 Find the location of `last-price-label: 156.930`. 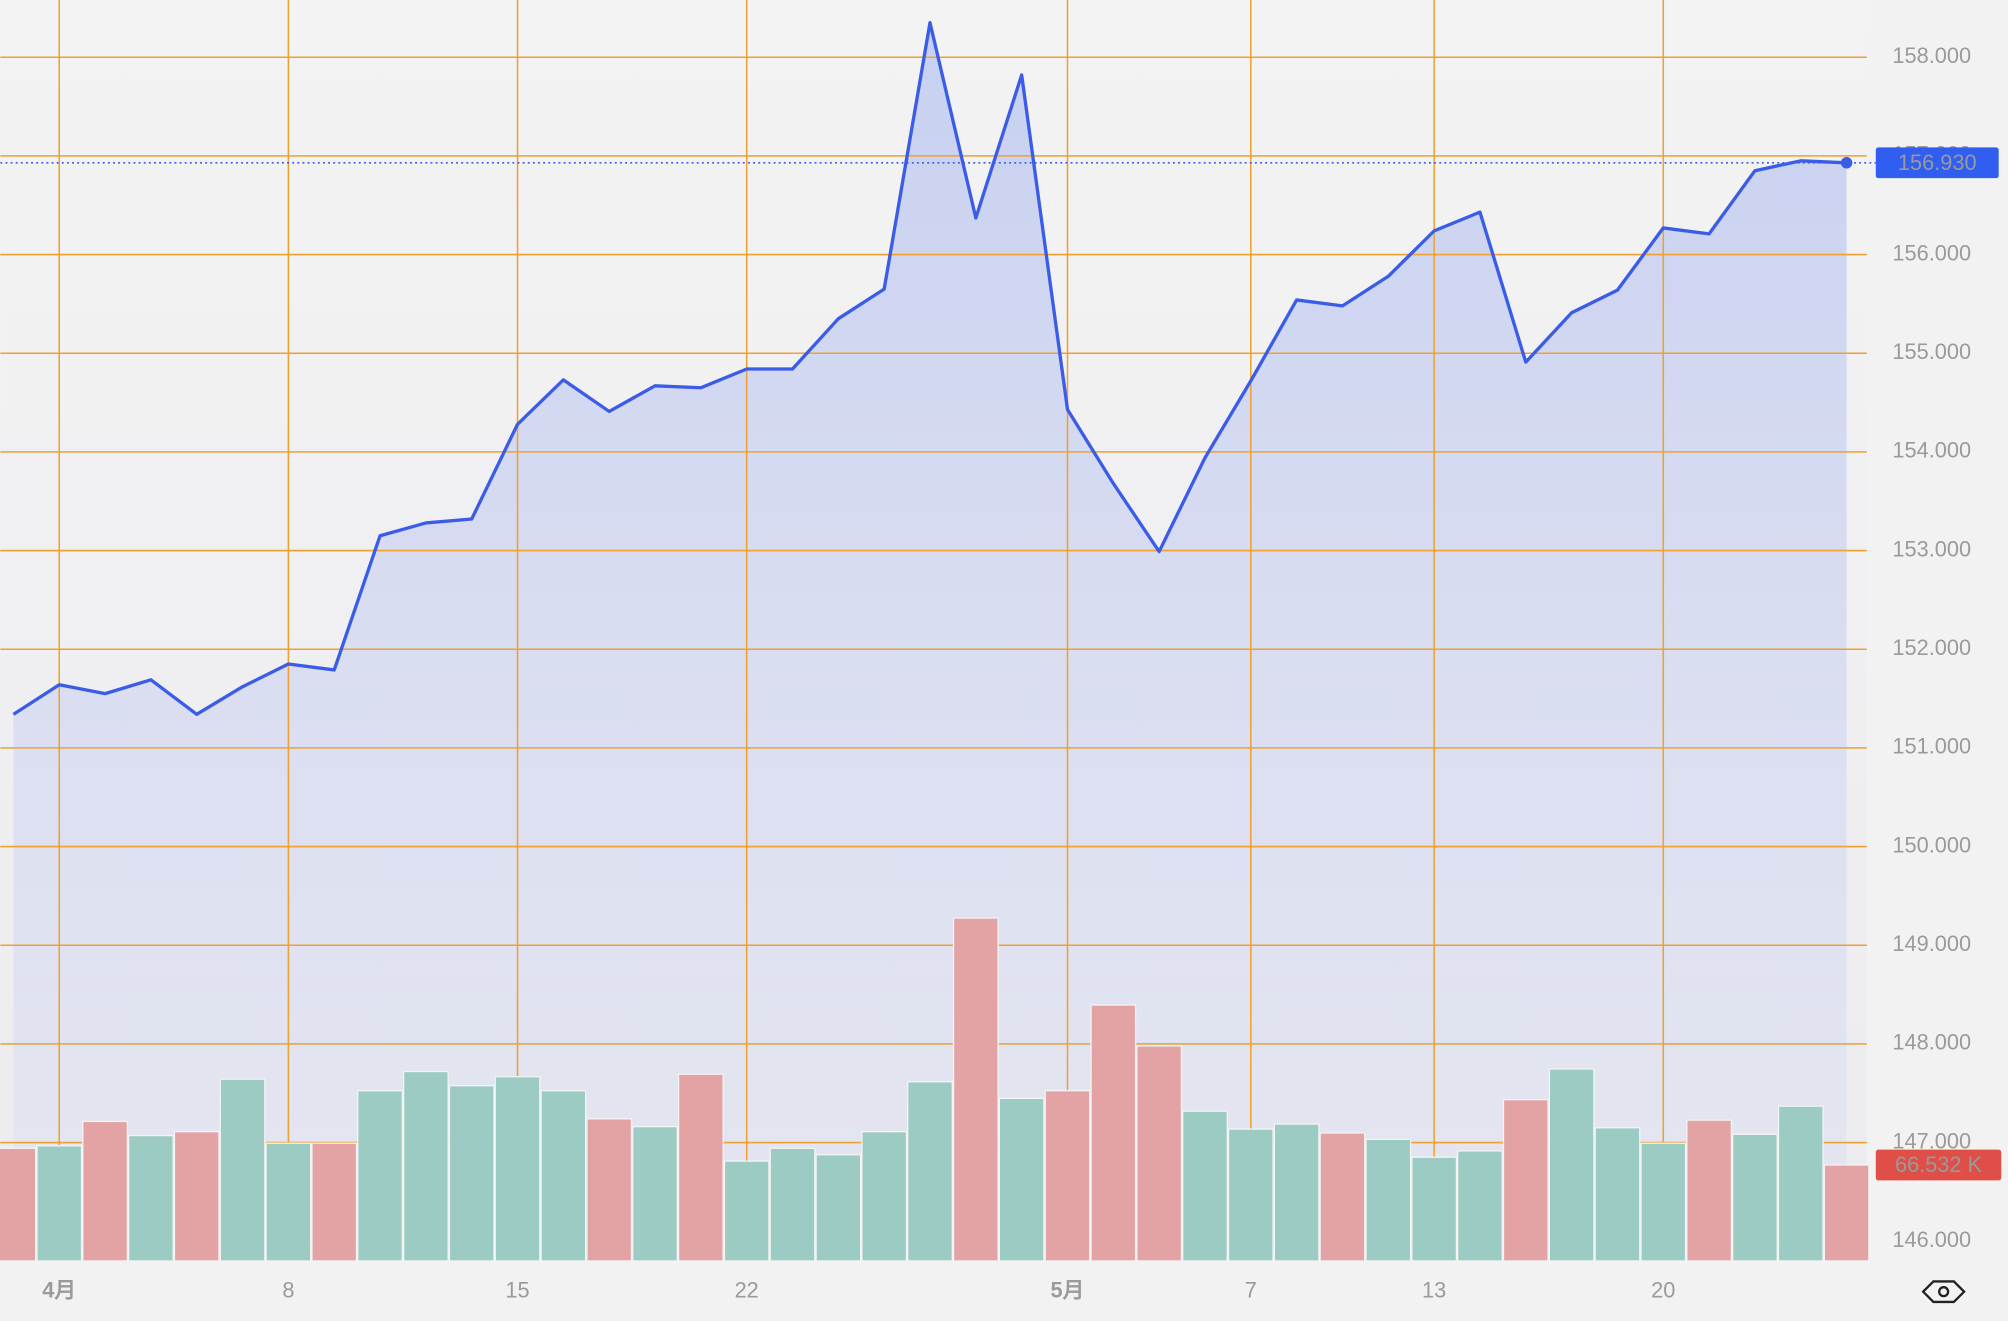

last-price-label: 156.930 is located at coordinates (1937, 162).